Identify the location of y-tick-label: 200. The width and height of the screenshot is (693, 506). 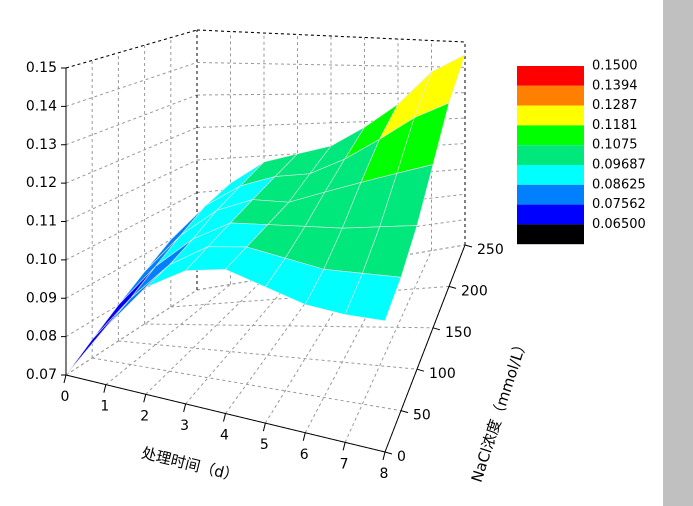
(474, 291).